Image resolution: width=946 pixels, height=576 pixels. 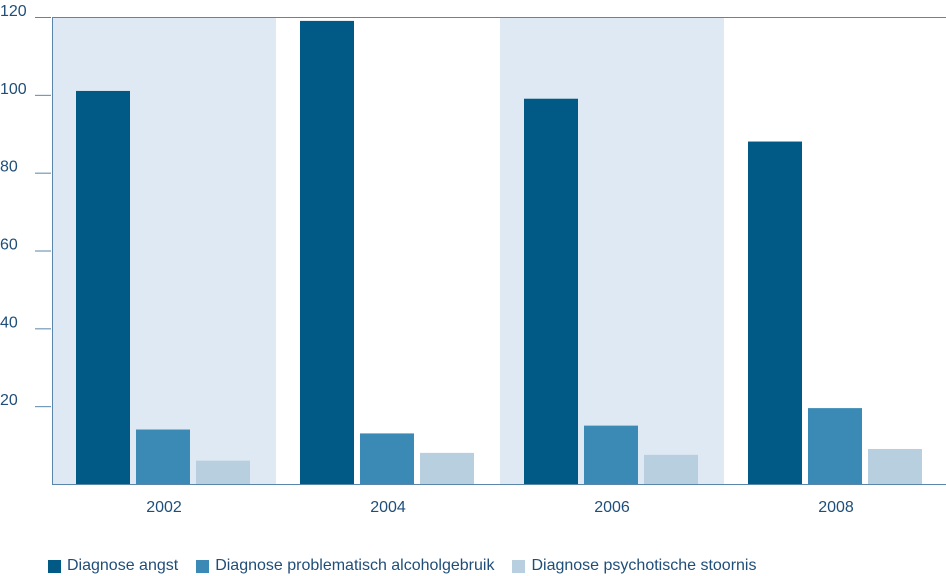 I want to click on x-tick-label-2006: 2006, so click(x=612, y=507).